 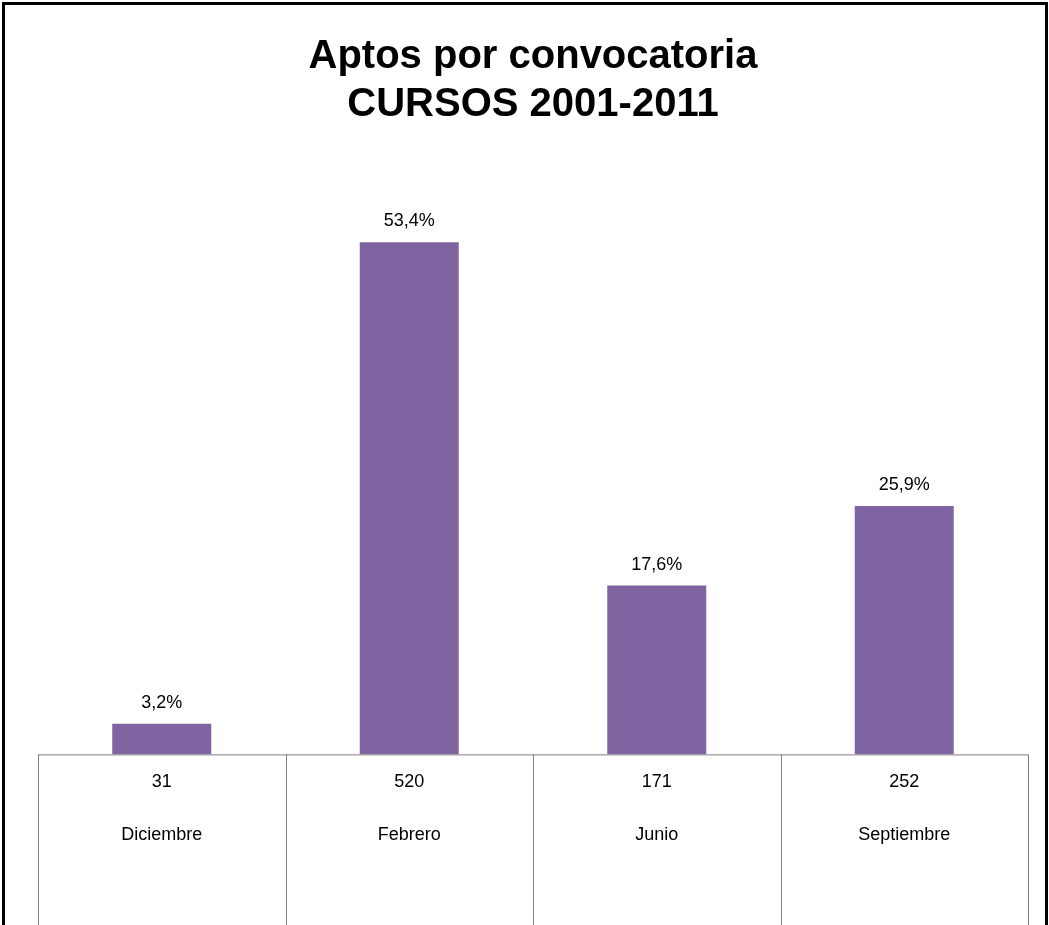 I want to click on text: 252, so click(x=904, y=780).